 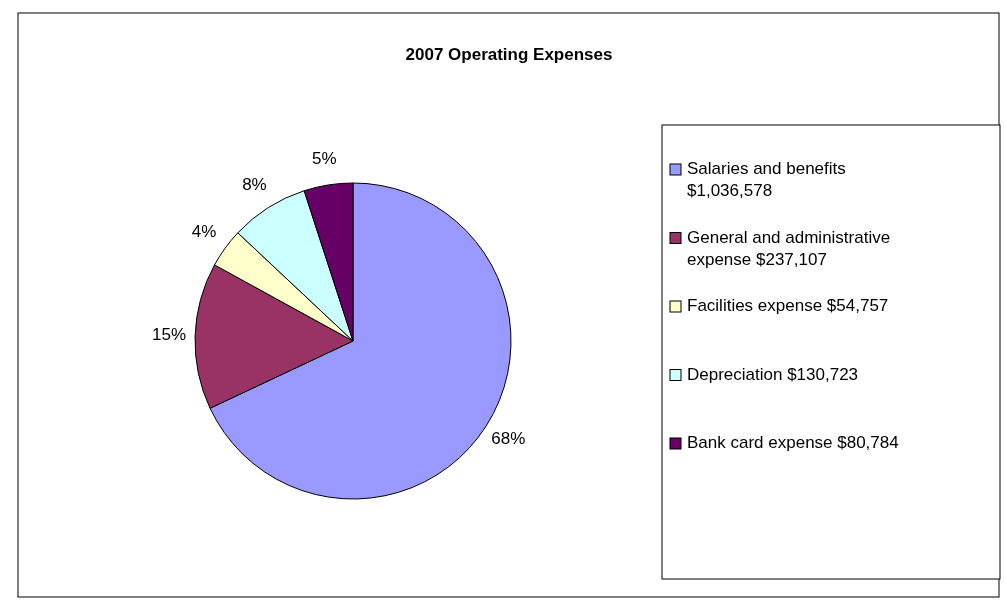 What do you see at coordinates (773, 374) in the screenshot?
I see `legend-label: Depreciation $130,723` at bounding box center [773, 374].